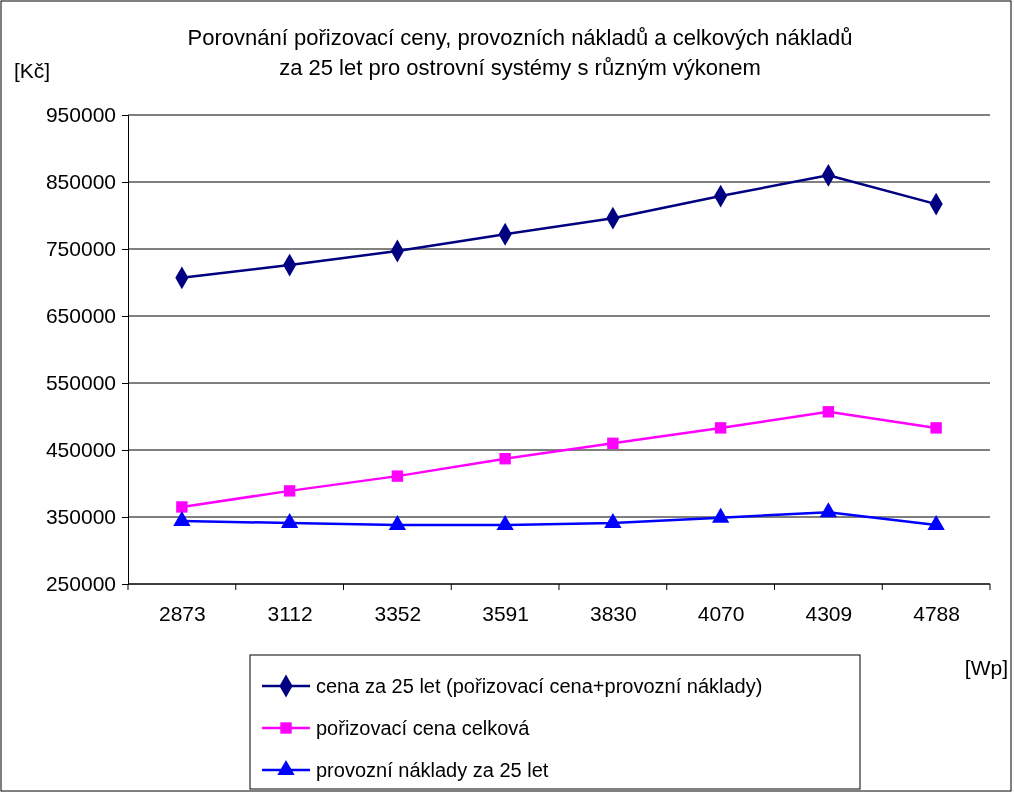 This screenshot has height=793, width=1014. What do you see at coordinates (721, 613) in the screenshot?
I see `x-tick-label: 4070` at bounding box center [721, 613].